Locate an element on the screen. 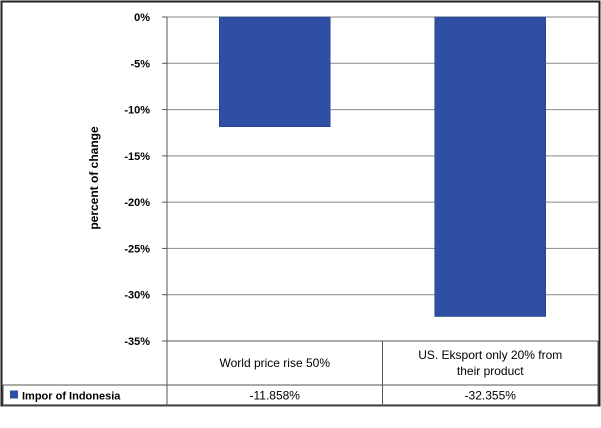 Image resolution: width=601 pixels, height=428 pixels. data-value-label: -32.355% is located at coordinates (491, 396).